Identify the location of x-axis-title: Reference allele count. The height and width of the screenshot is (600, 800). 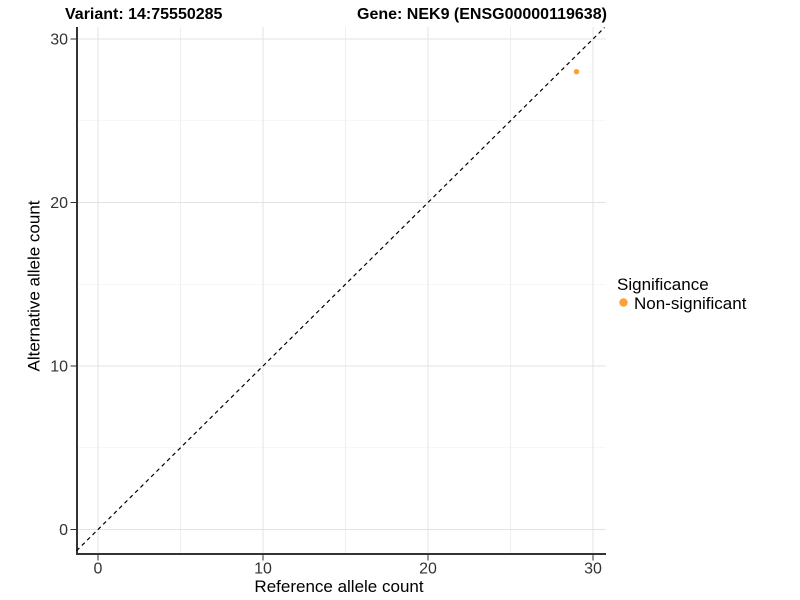
(339, 586).